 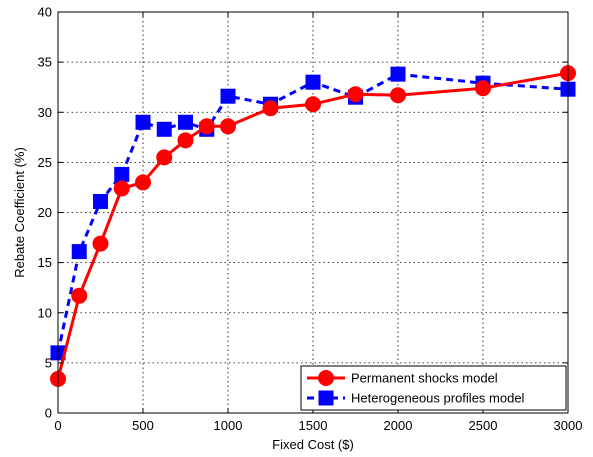 What do you see at coordinates (143, 425) in the screenshot?
I see `x-tick-label: 500` at bounding box center [143, 425].